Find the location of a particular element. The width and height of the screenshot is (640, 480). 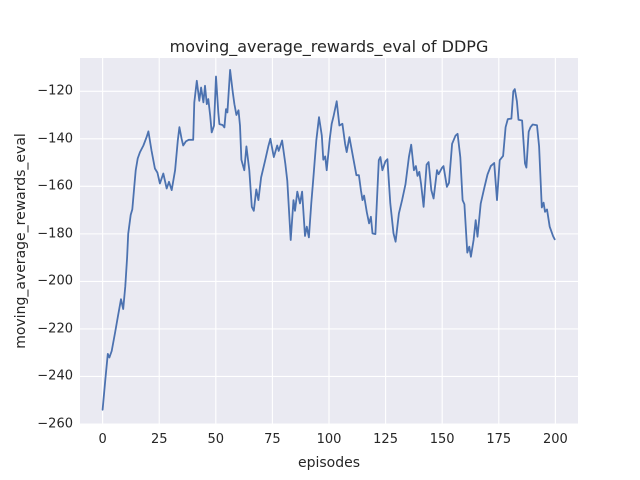

x-tick-label: 100 is located at coordinates (329, 439).